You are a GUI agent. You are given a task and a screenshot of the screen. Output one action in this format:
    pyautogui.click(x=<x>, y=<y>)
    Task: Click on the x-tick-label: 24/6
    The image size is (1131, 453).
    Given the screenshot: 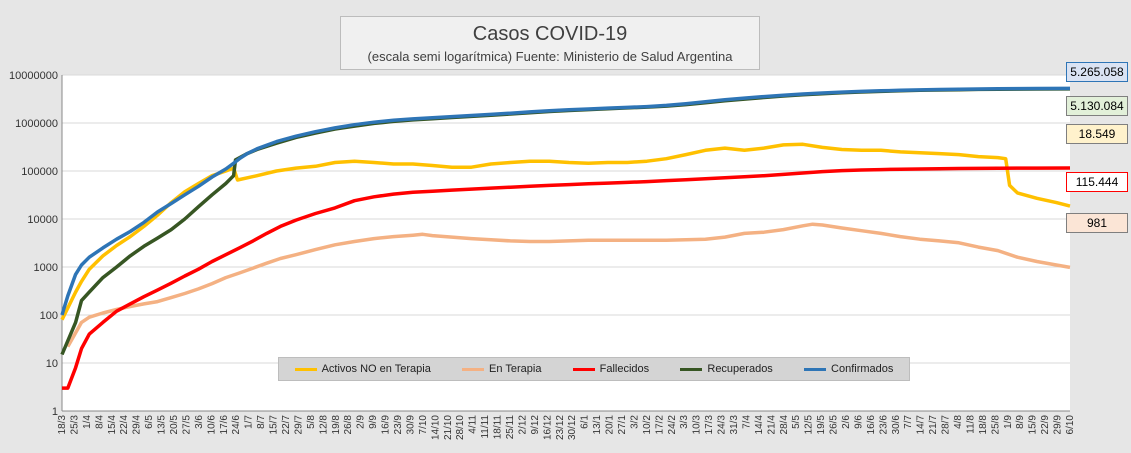 What is the action you would take?
    pyautogui.click(x=236, y=425)
    